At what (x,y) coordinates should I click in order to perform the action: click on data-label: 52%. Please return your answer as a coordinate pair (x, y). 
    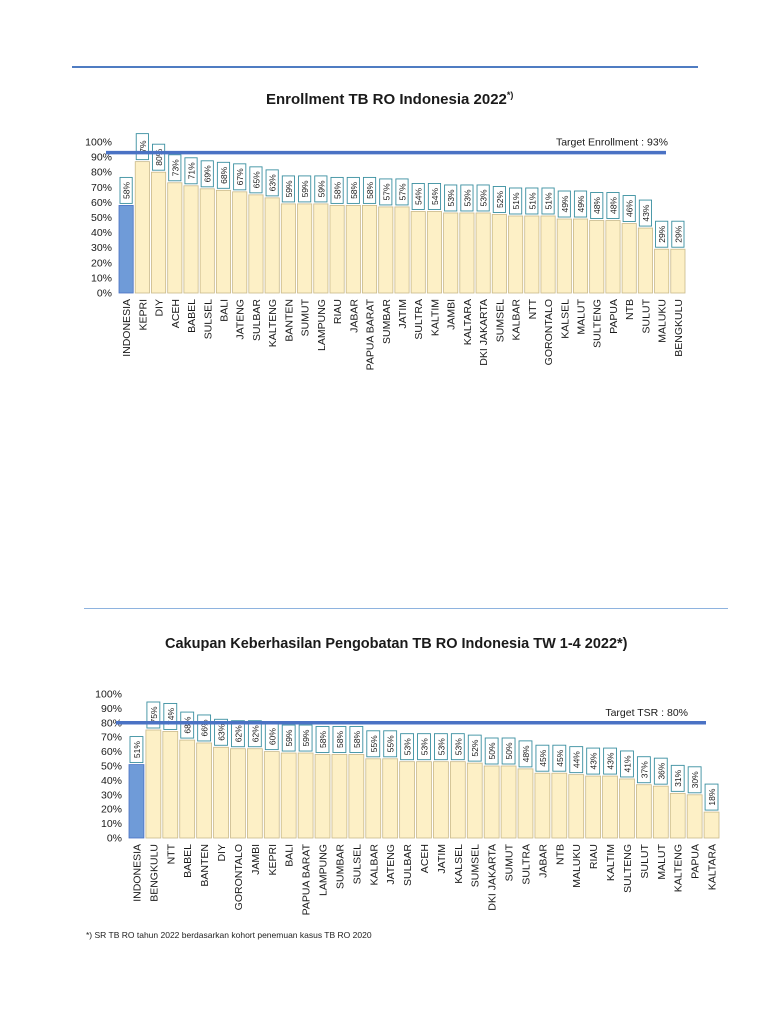
    Looking at the image, I should click on (500, 199).